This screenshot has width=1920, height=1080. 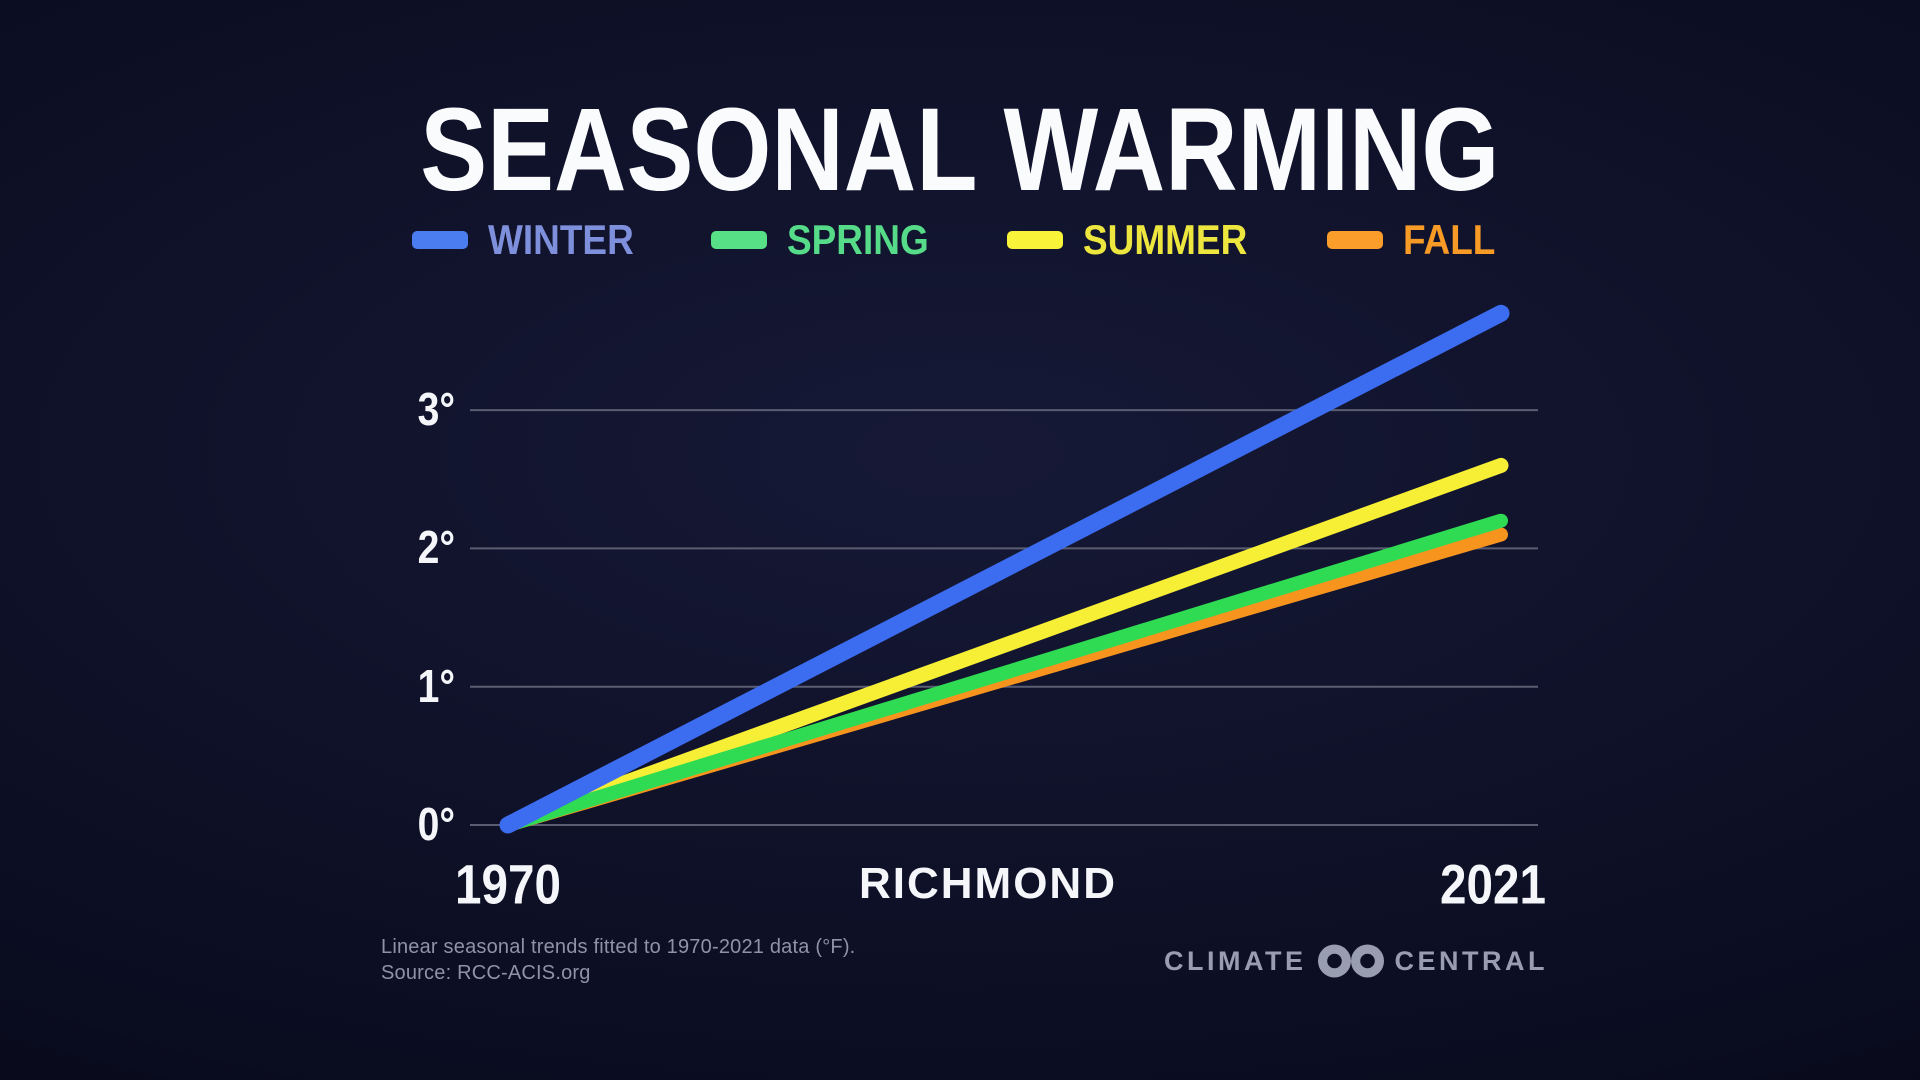 I want to click on legend-item-fall: FALL, so click(x=1417, y=240).